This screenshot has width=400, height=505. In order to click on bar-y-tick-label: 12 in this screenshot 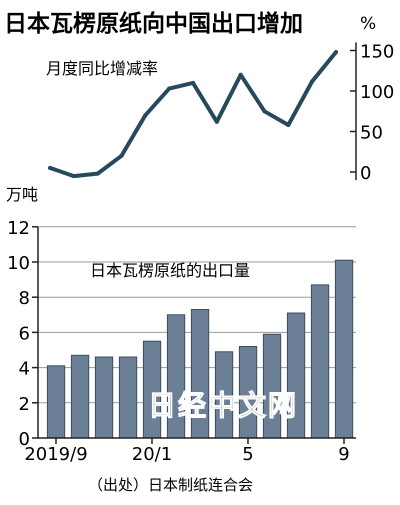, I will do `click(18, 228)`.